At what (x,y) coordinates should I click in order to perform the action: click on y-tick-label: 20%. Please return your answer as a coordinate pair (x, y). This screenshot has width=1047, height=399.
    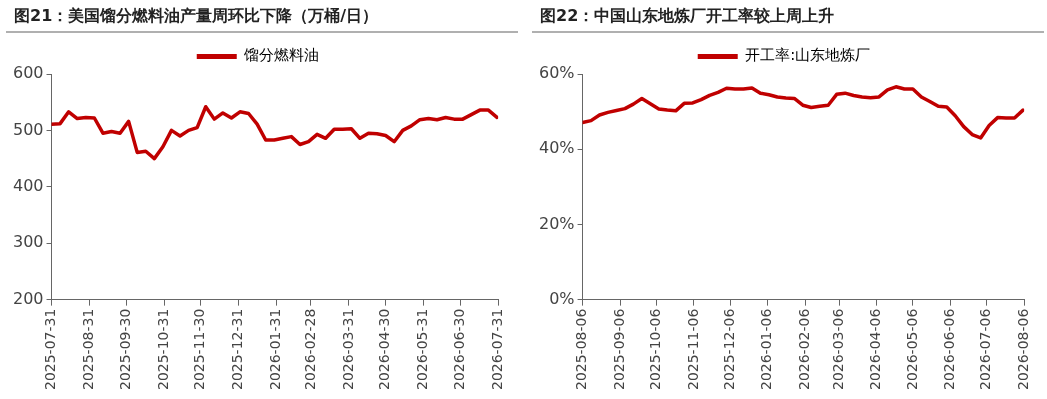
    Looking at the image, I should click on (557, 223).